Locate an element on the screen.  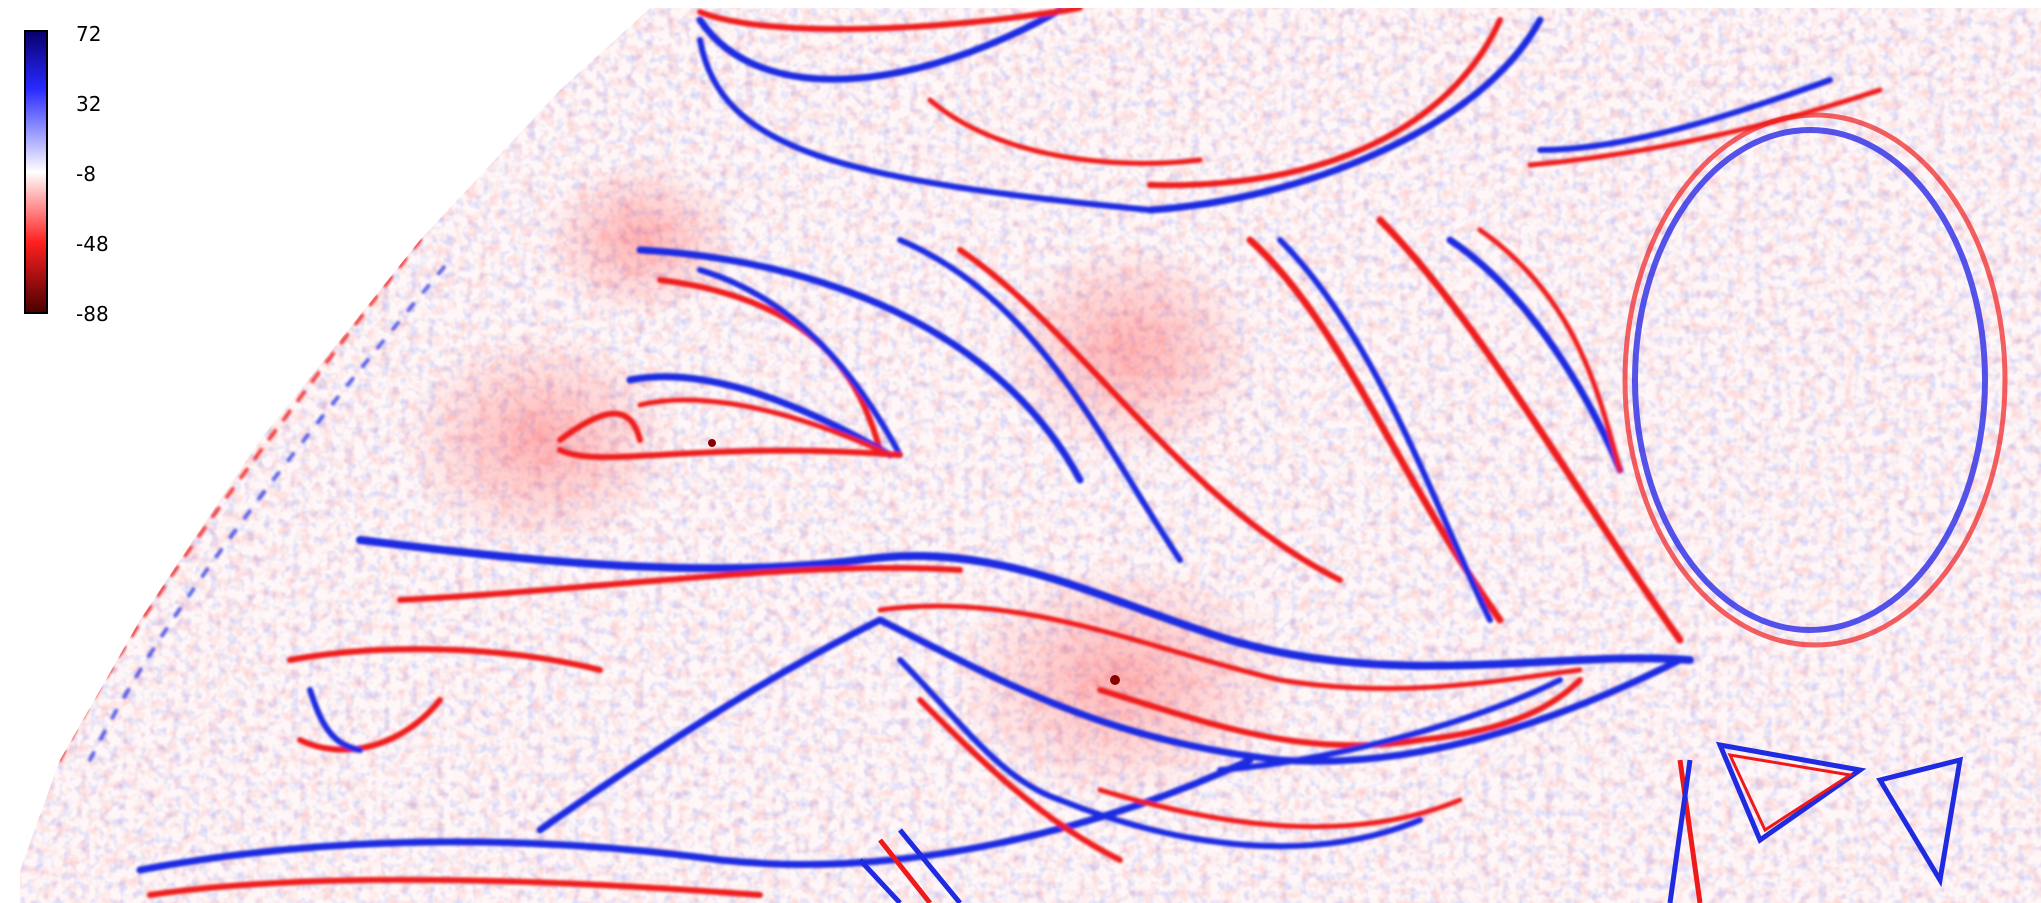
triangle-artifacts is located at coordinates (1411, 822).